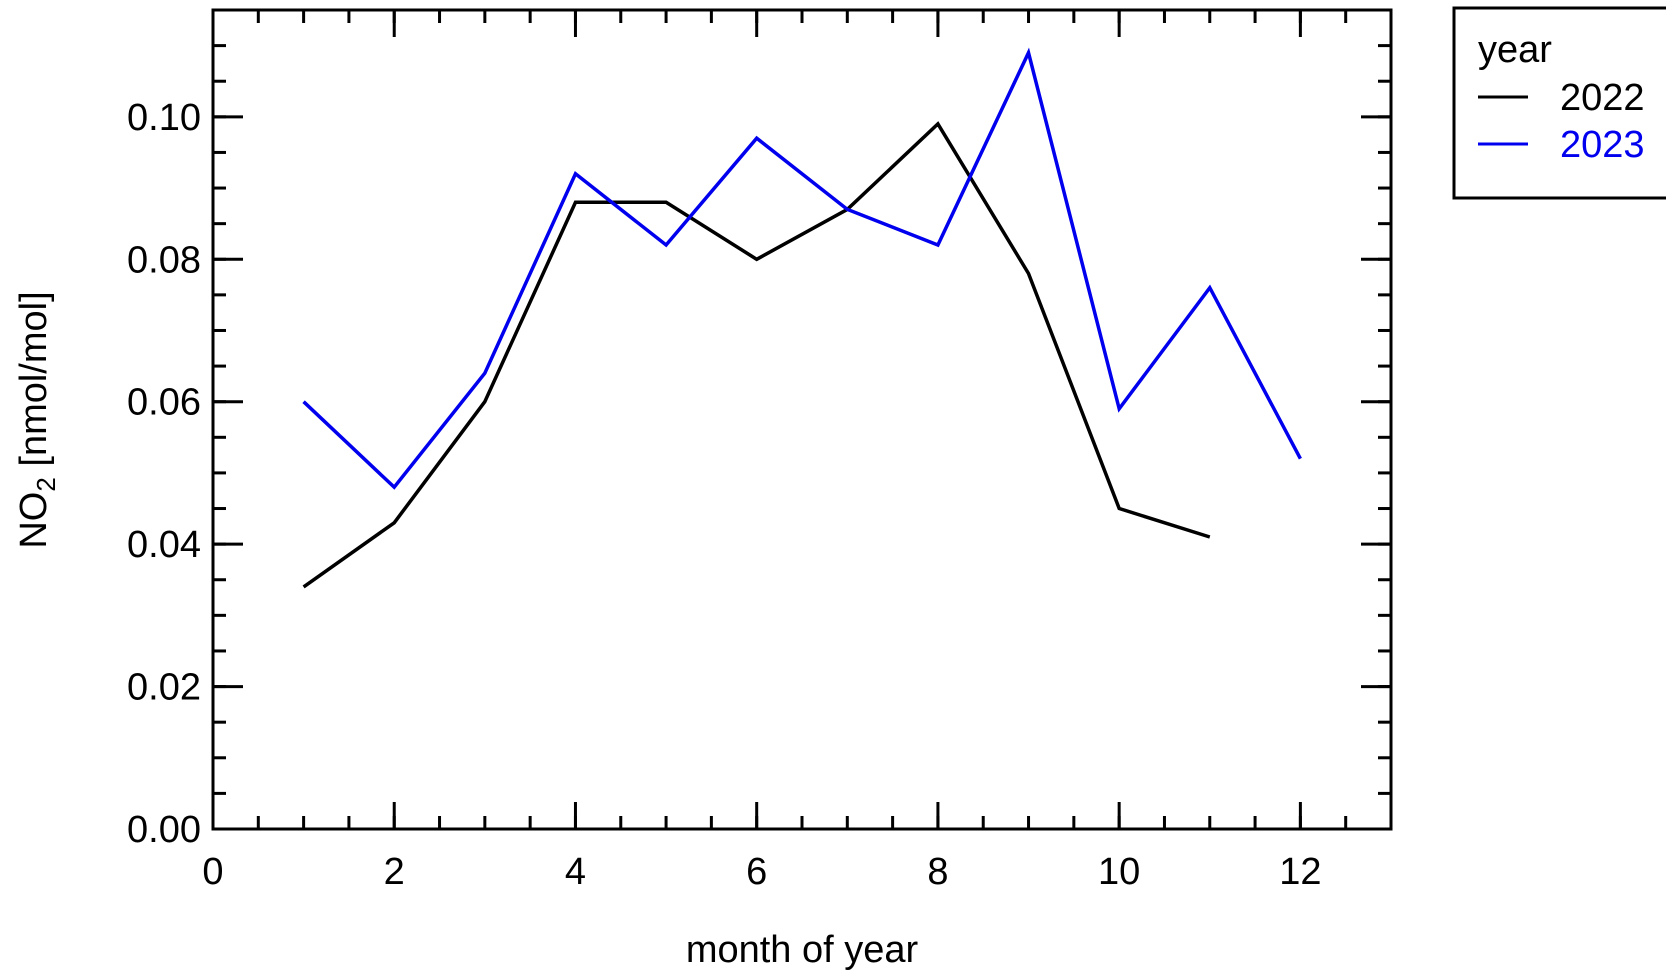  What do you see at coordinates (1515, 50) in the screenshot?
I see `legend-title: year` at bounding box center [1515, 50].